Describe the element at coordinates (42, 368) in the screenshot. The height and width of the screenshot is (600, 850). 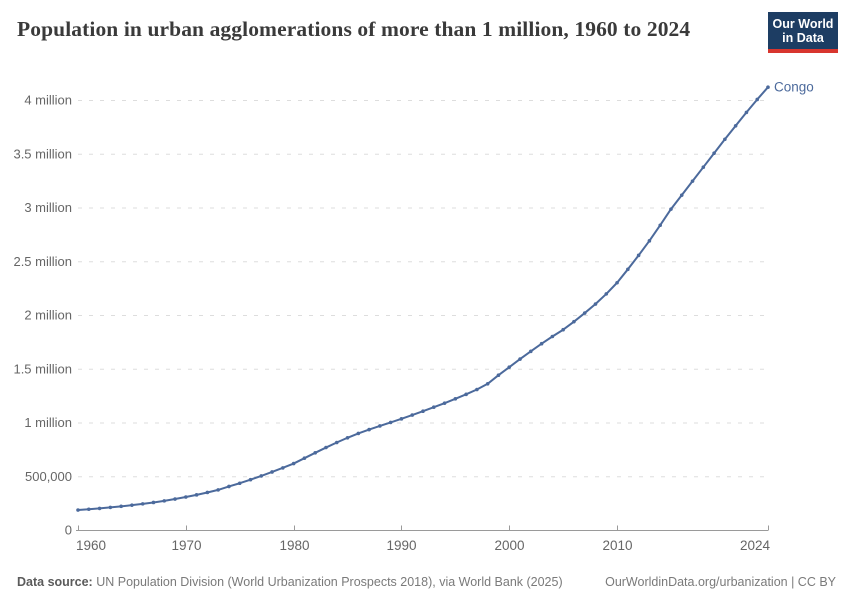
I see `y-axis-tick-label: 1.5 million` at that location.